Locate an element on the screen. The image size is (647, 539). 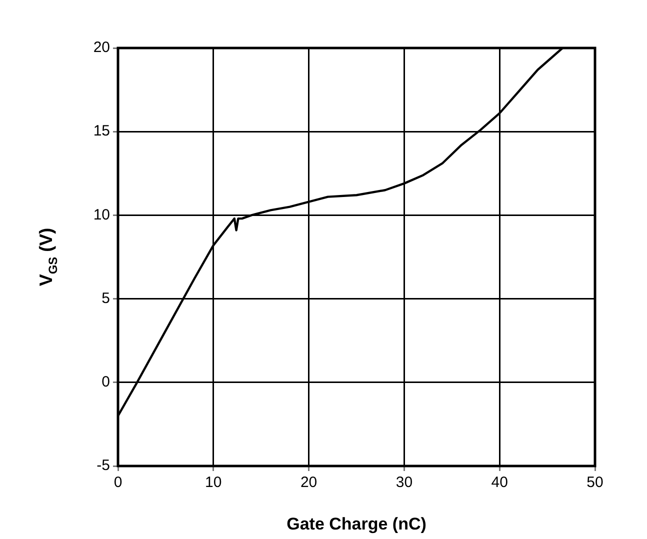
y-tick-label: 5 is located at coordinates (106, 298).